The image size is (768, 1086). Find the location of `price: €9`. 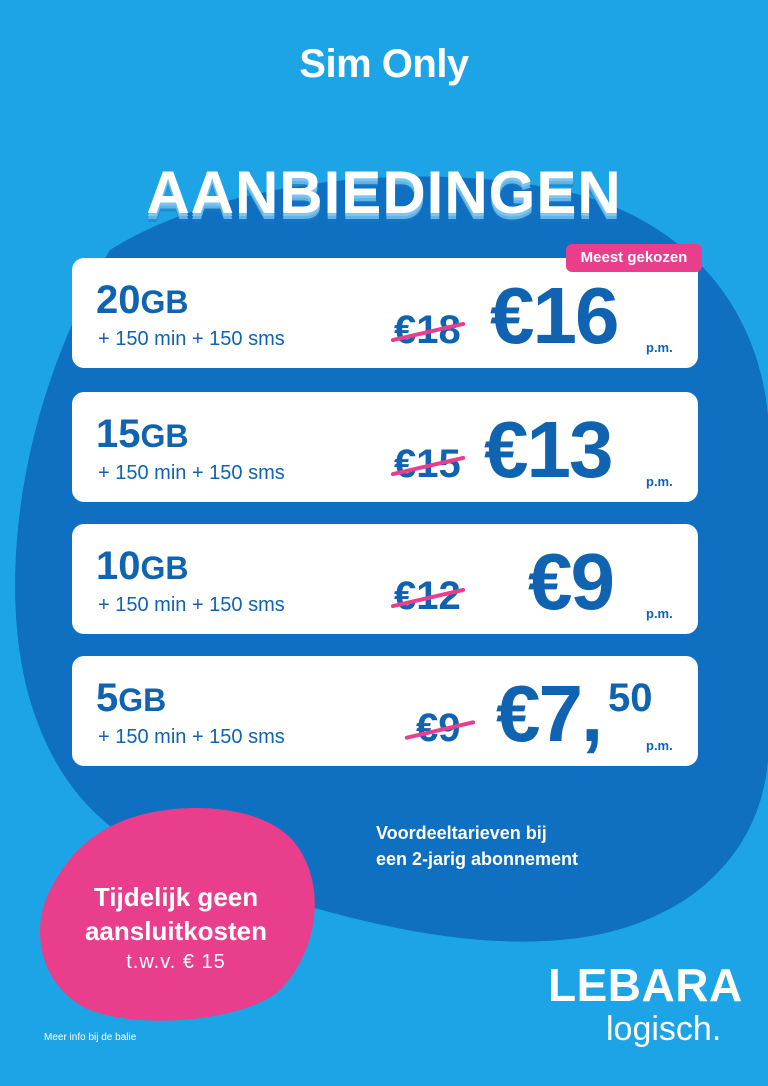

price: €9 is located at coordinates (571, 581).